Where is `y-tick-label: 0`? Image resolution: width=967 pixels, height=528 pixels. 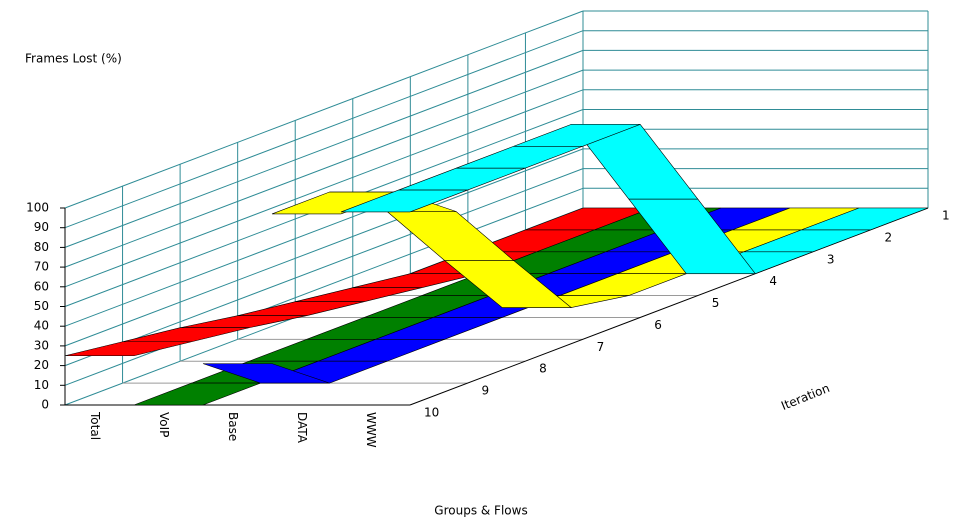 y-tick-label: 0 is located at coordinates (45, 405).